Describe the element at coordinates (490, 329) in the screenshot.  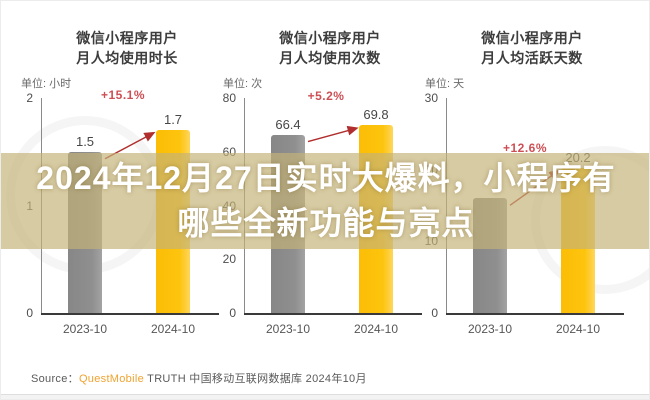
I see `chart3-category-2023-10: 2023-10` at that location.